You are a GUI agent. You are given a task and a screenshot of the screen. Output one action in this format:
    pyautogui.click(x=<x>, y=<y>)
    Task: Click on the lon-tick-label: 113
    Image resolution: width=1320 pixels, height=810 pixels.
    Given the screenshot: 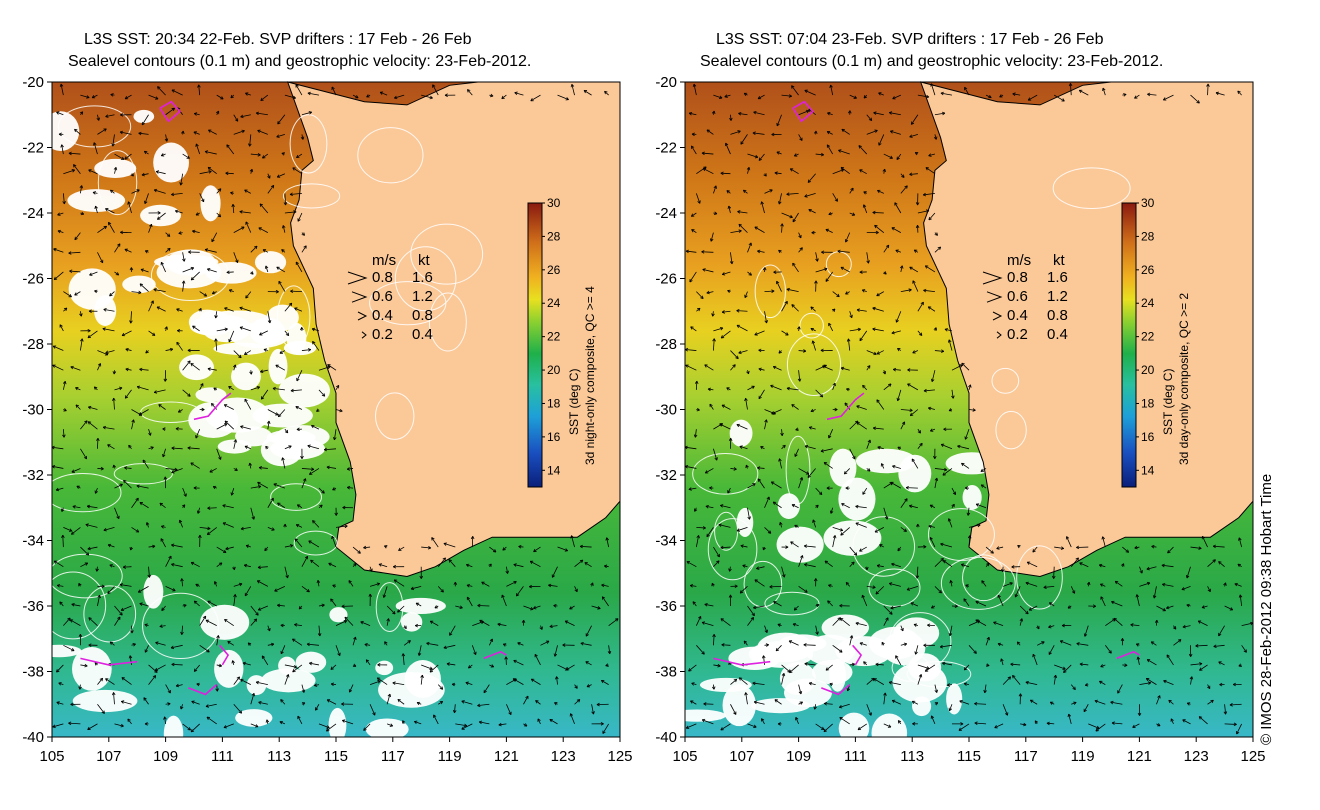 What is the action you would take?
    pyautogui.click(x=912, y=756)
    